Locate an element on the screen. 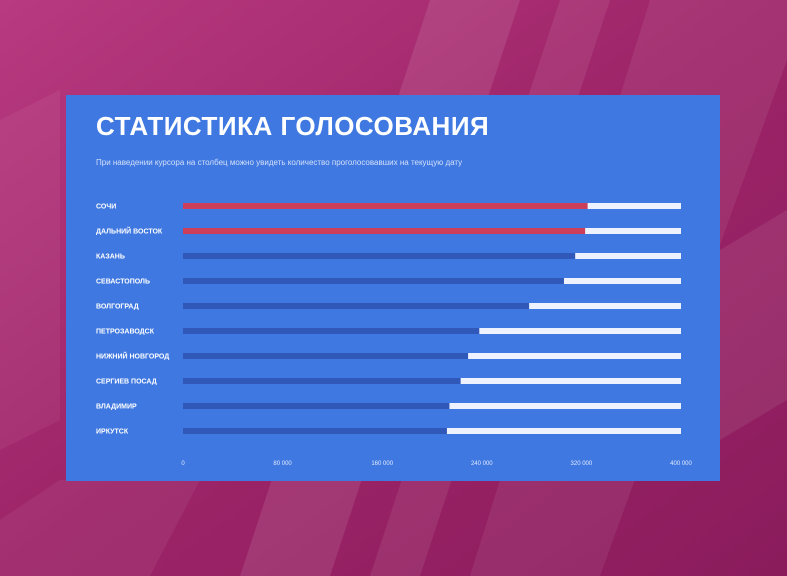  bar-row: ВОЛГОГРАД is located at coordinates (388, 307).